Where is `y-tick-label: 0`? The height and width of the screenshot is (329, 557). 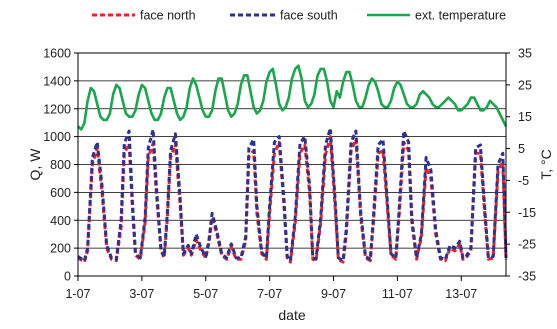
y-tick-label: 0 is located at coordinates (67, 277).